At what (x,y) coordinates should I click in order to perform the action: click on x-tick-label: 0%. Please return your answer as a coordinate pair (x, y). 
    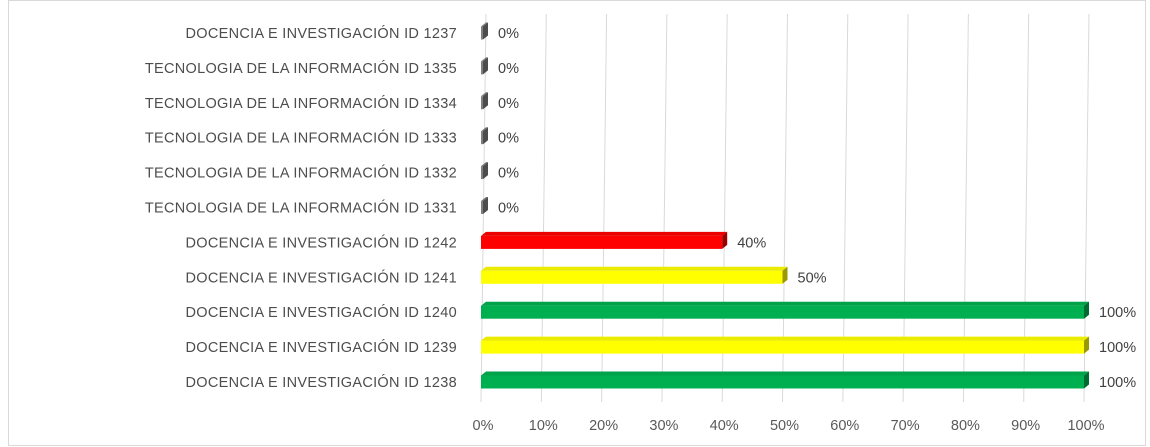
    Looking at the image, I should click on (483, 426).